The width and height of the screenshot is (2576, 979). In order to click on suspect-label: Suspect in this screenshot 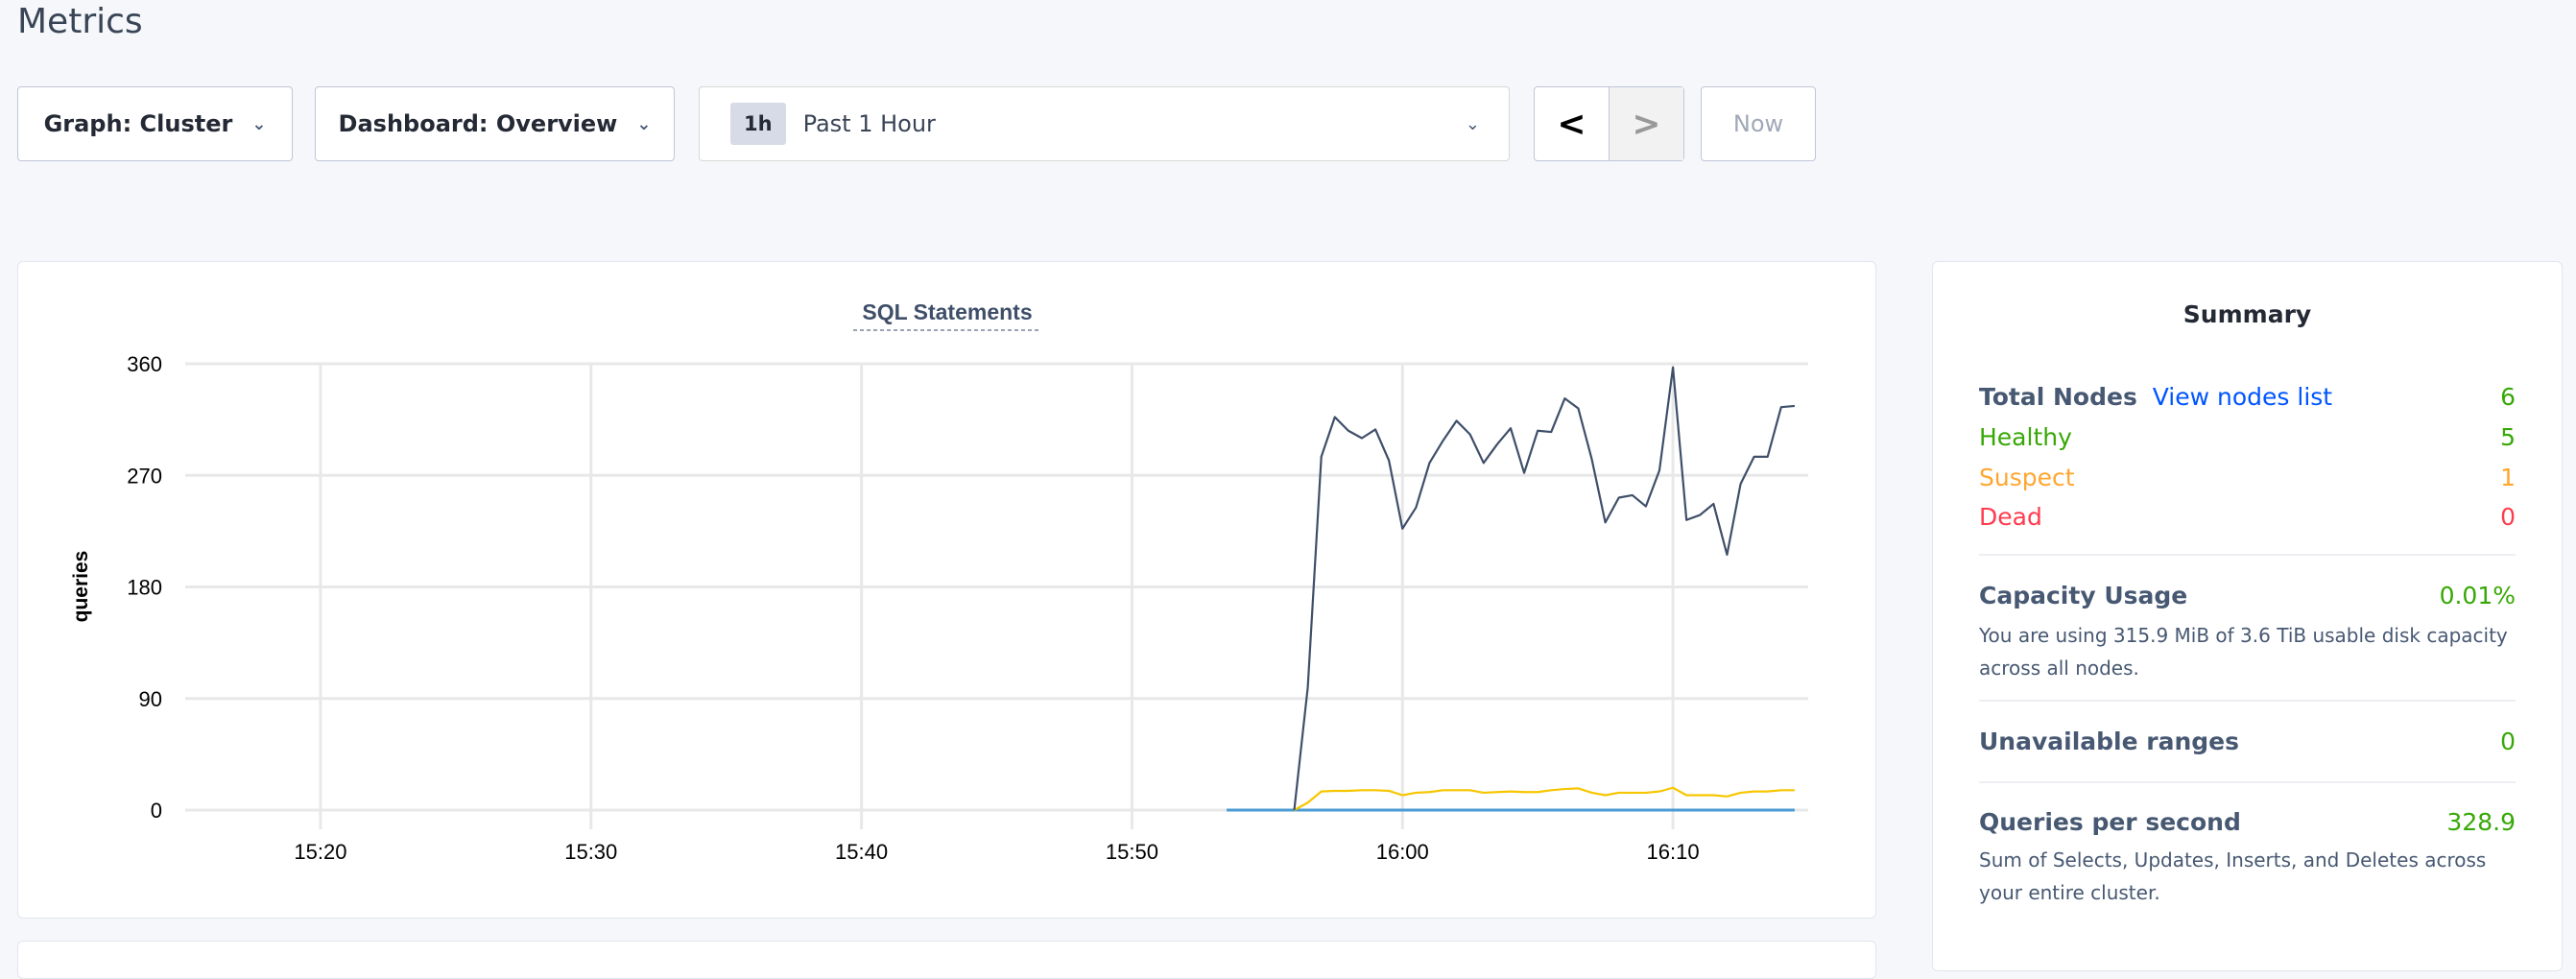, I will do `click(2027, 477)`.